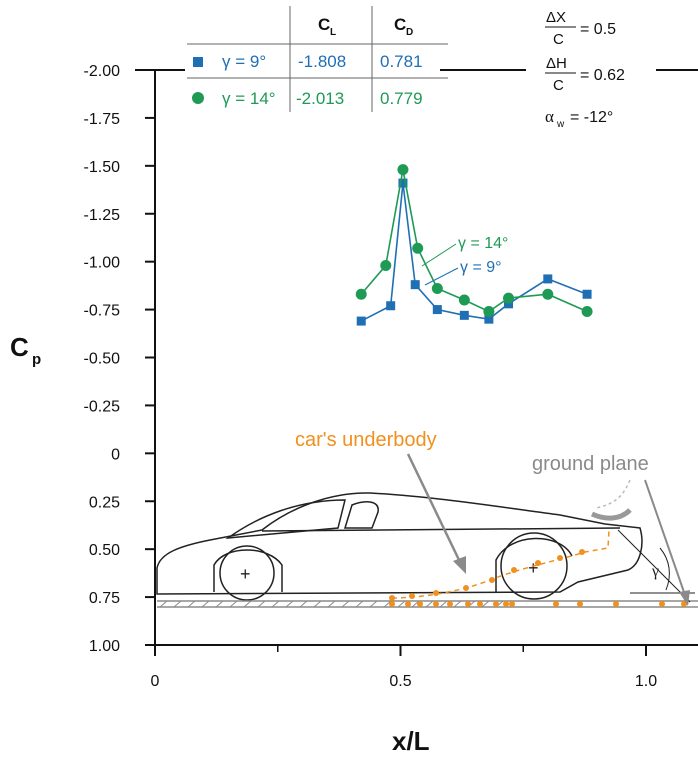  What do you see at coordinates (320, 98) in the screenshot?
I see `table-row-2-cl: -2.013` at bounding box center [320, 98].